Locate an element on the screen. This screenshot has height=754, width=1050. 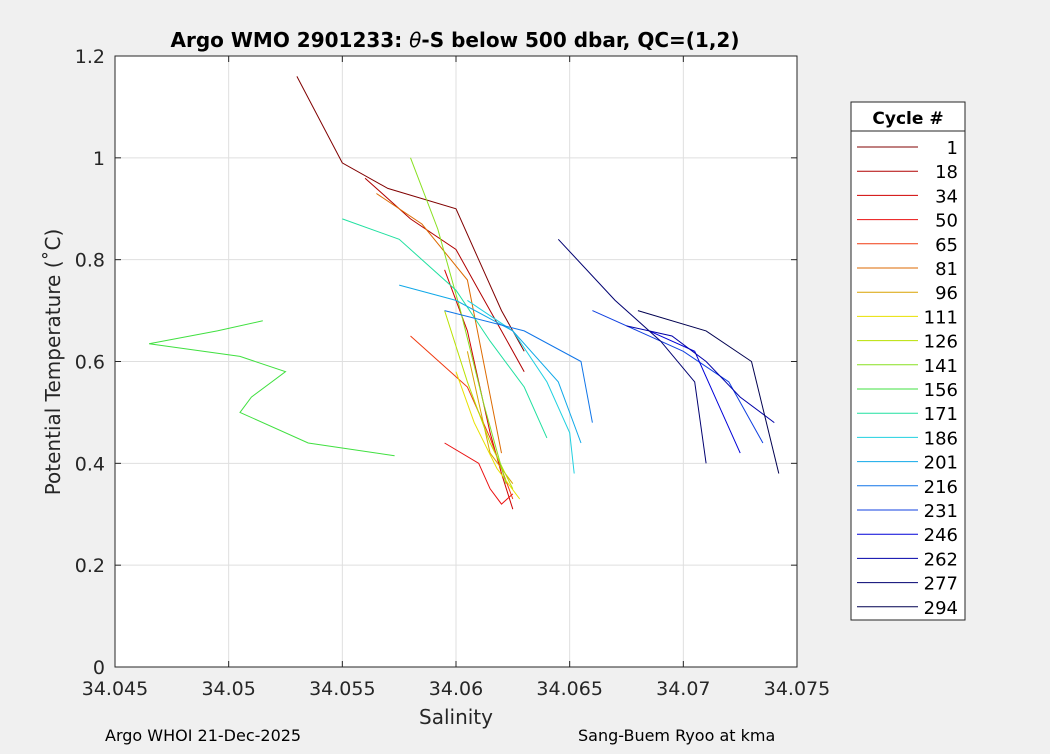
legend-title: Cycle # is located at coordinates (907, 119).